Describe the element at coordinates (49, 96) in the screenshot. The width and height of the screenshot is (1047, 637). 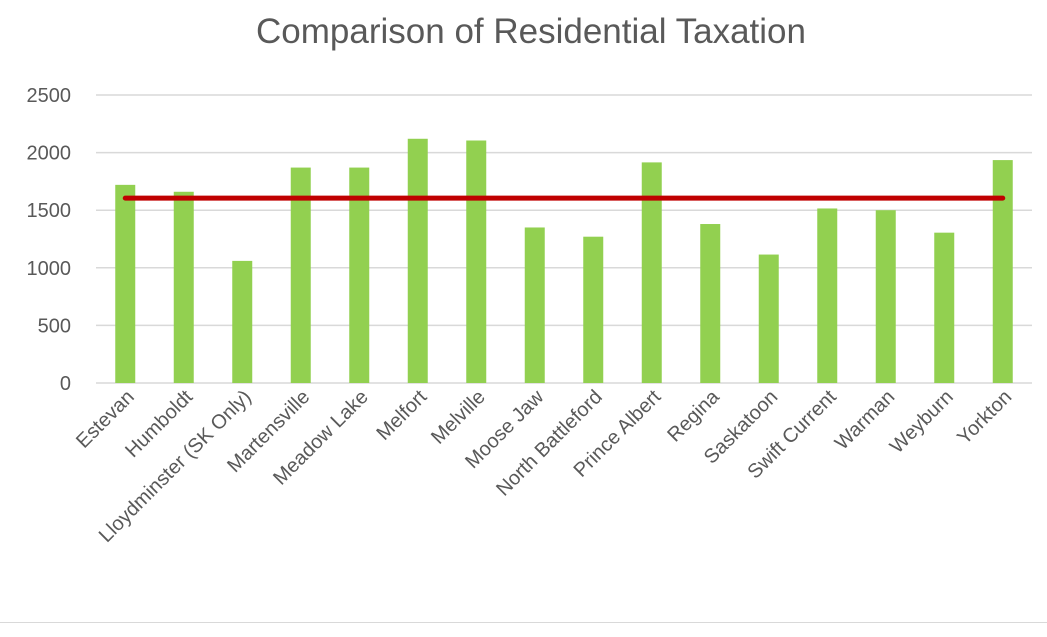
I see `y-tick-label: 2500` at that location.